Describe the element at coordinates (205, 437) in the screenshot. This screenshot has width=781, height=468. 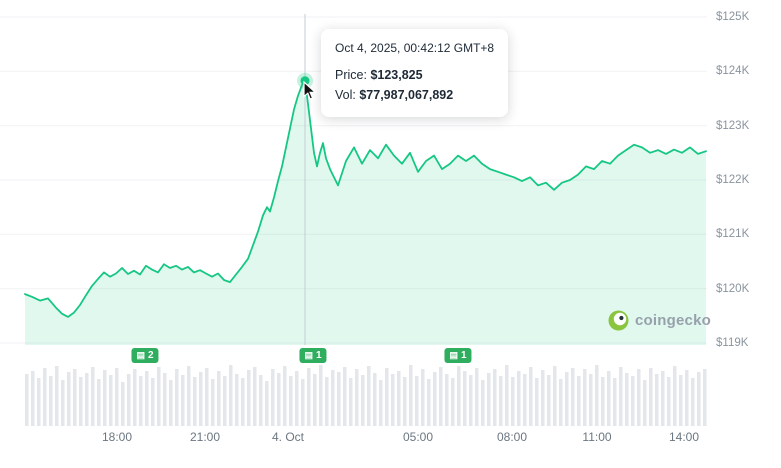
I see `x-axis-label: 21:00` at that location.